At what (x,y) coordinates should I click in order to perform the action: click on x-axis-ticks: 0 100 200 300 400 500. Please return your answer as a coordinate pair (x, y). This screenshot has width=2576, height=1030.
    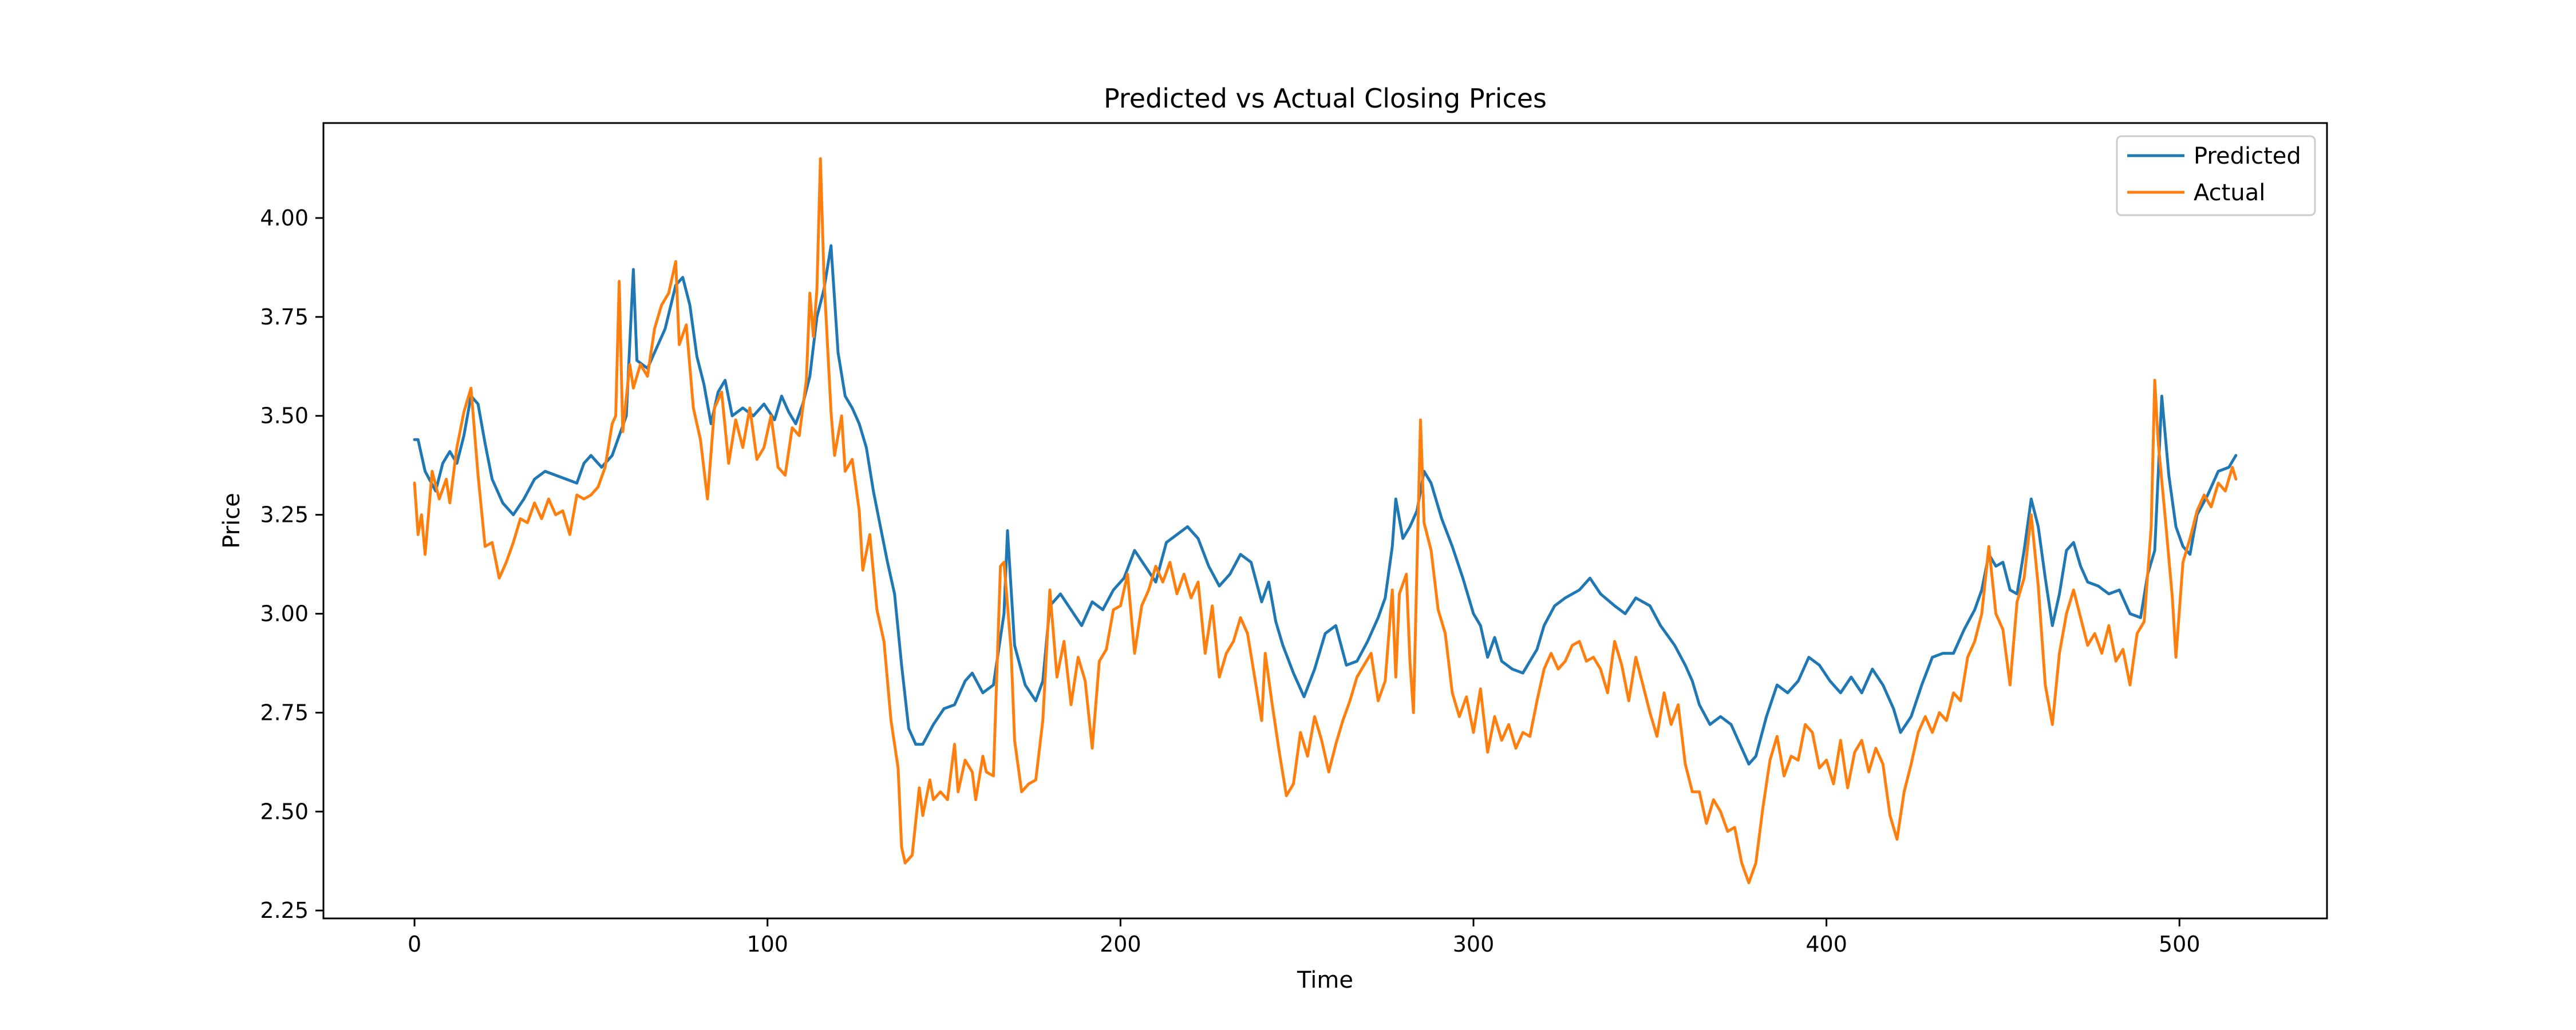
    Looking at the image, I should click on (1304, 937).